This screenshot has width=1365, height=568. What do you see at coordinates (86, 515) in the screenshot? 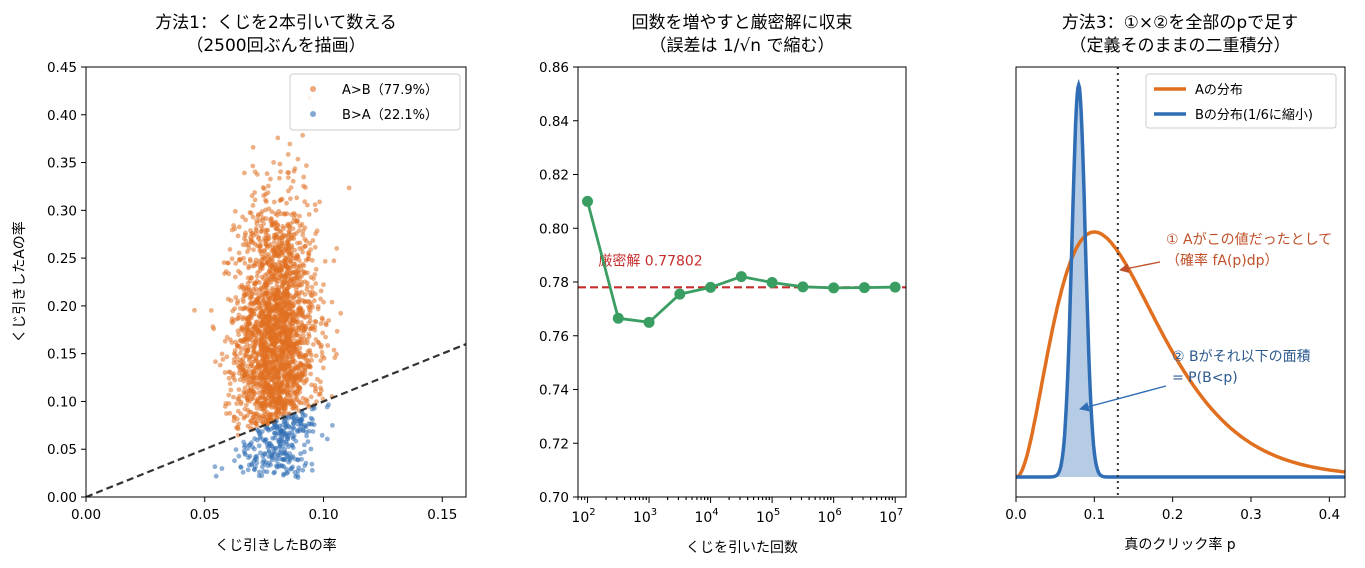
I see `x-tick-label: 0.00` at bounding box center [86, 515].